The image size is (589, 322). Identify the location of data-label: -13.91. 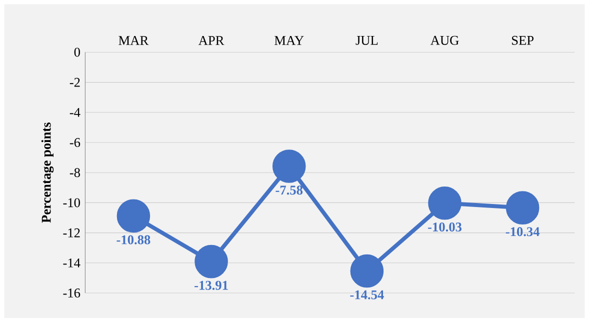
(211, 285).